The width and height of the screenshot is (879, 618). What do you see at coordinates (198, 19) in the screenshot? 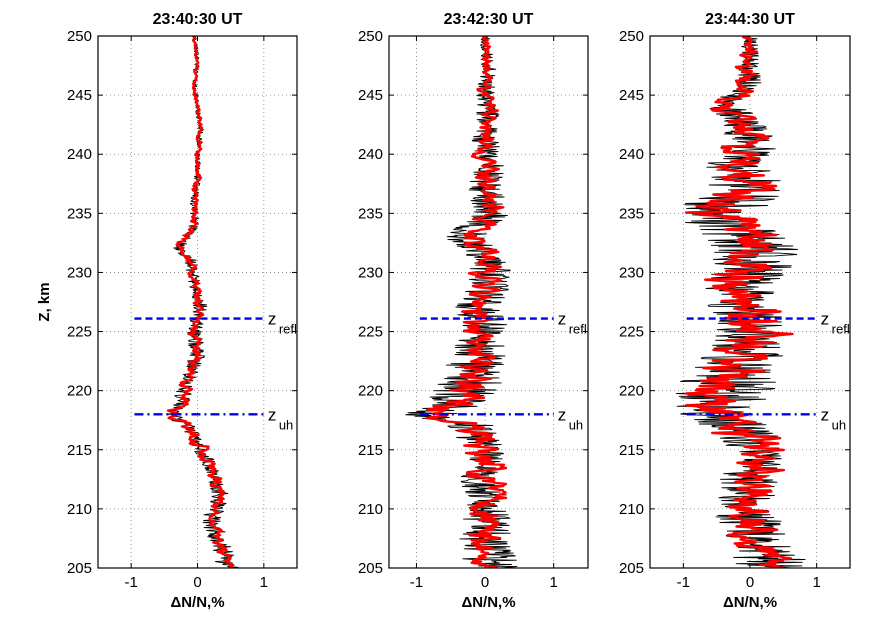
I see `panel-title: 23:40:30 UT` at bounding box center [198, 19].